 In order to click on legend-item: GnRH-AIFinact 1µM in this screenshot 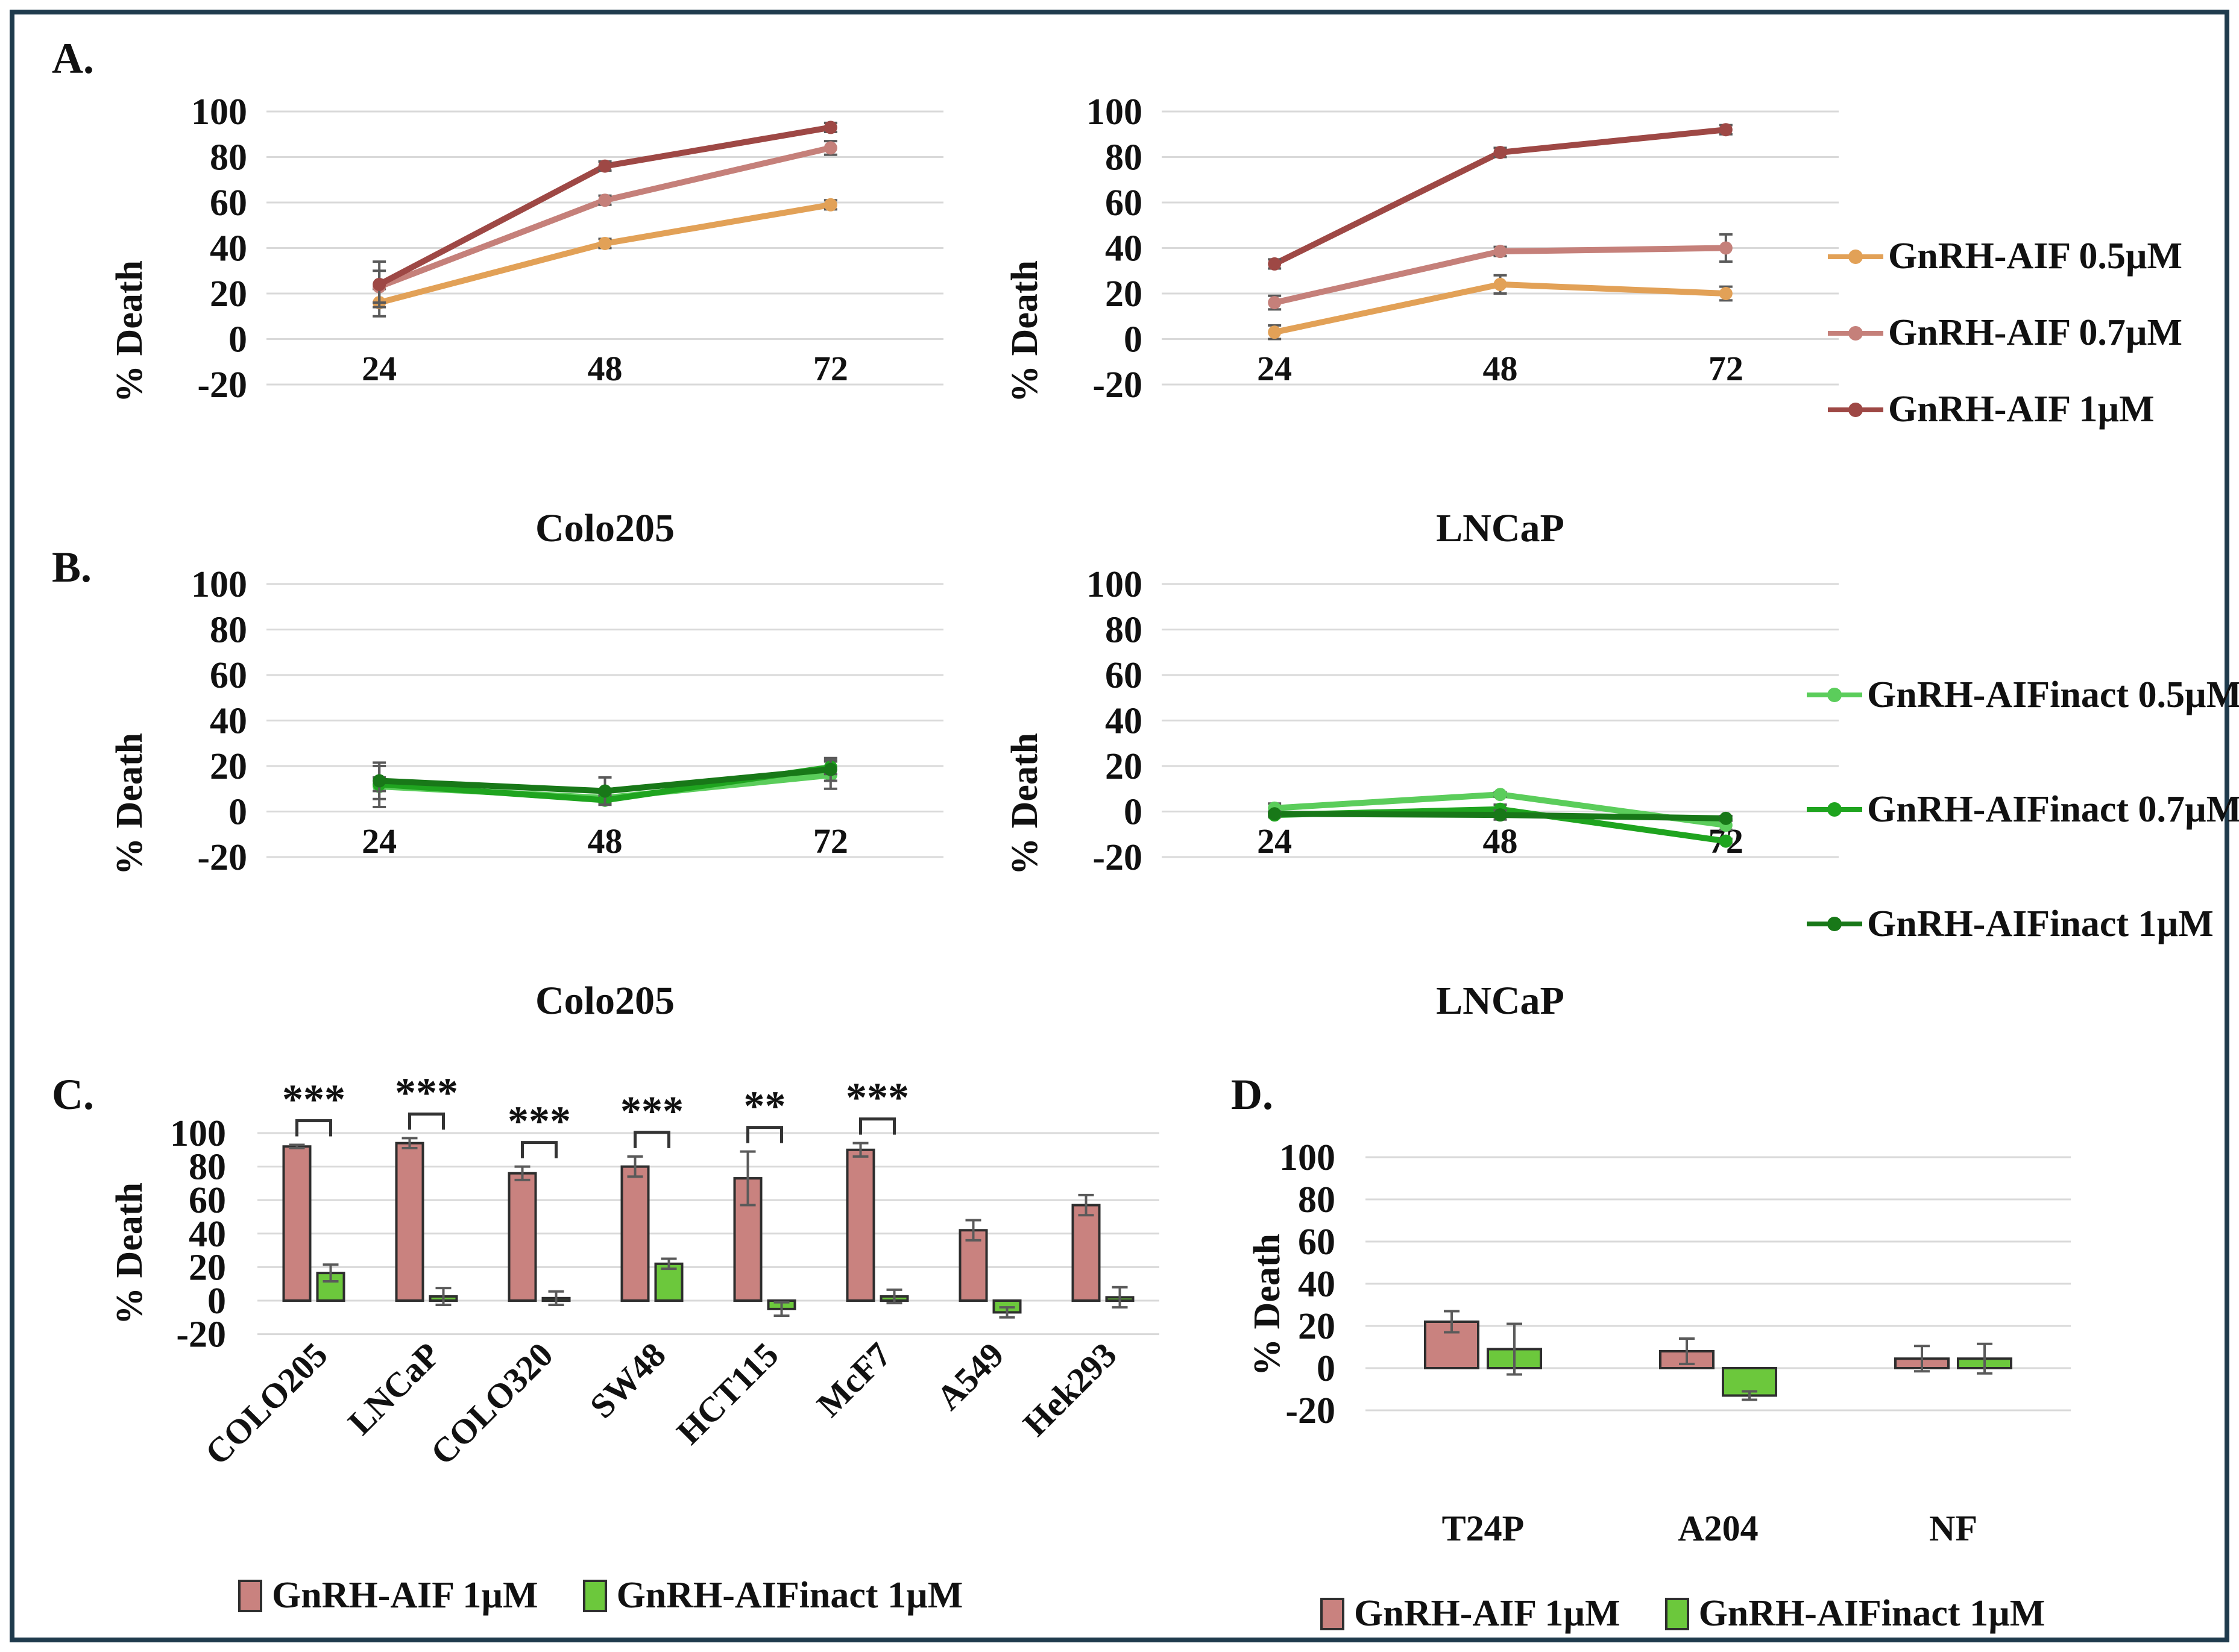, I will do `click(772, 1596)`.